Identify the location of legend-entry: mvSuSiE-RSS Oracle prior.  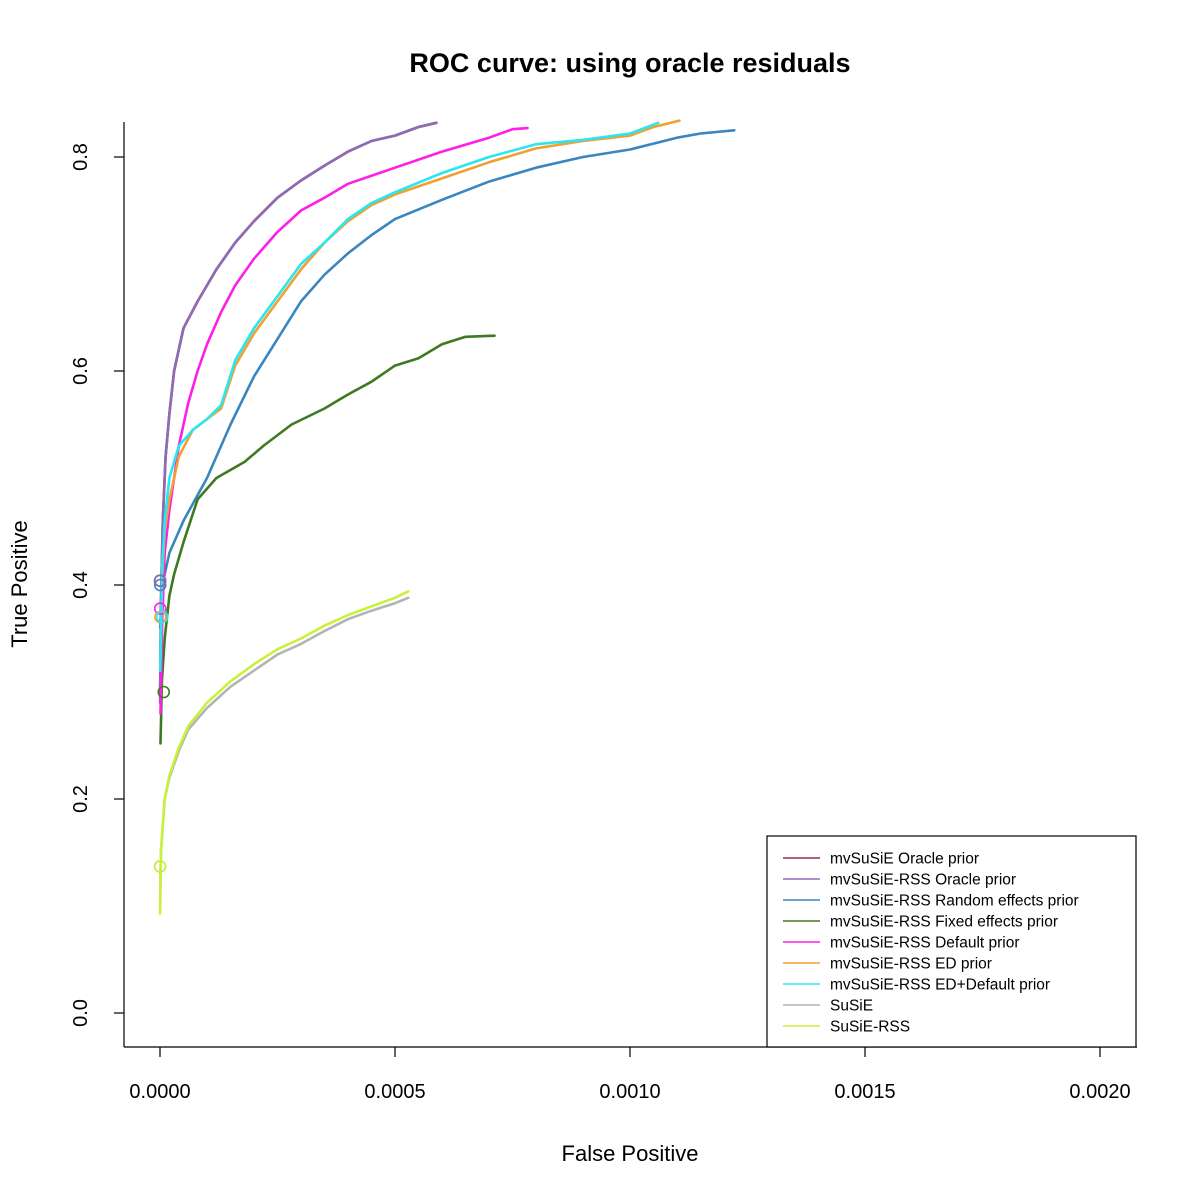
(923, 880).